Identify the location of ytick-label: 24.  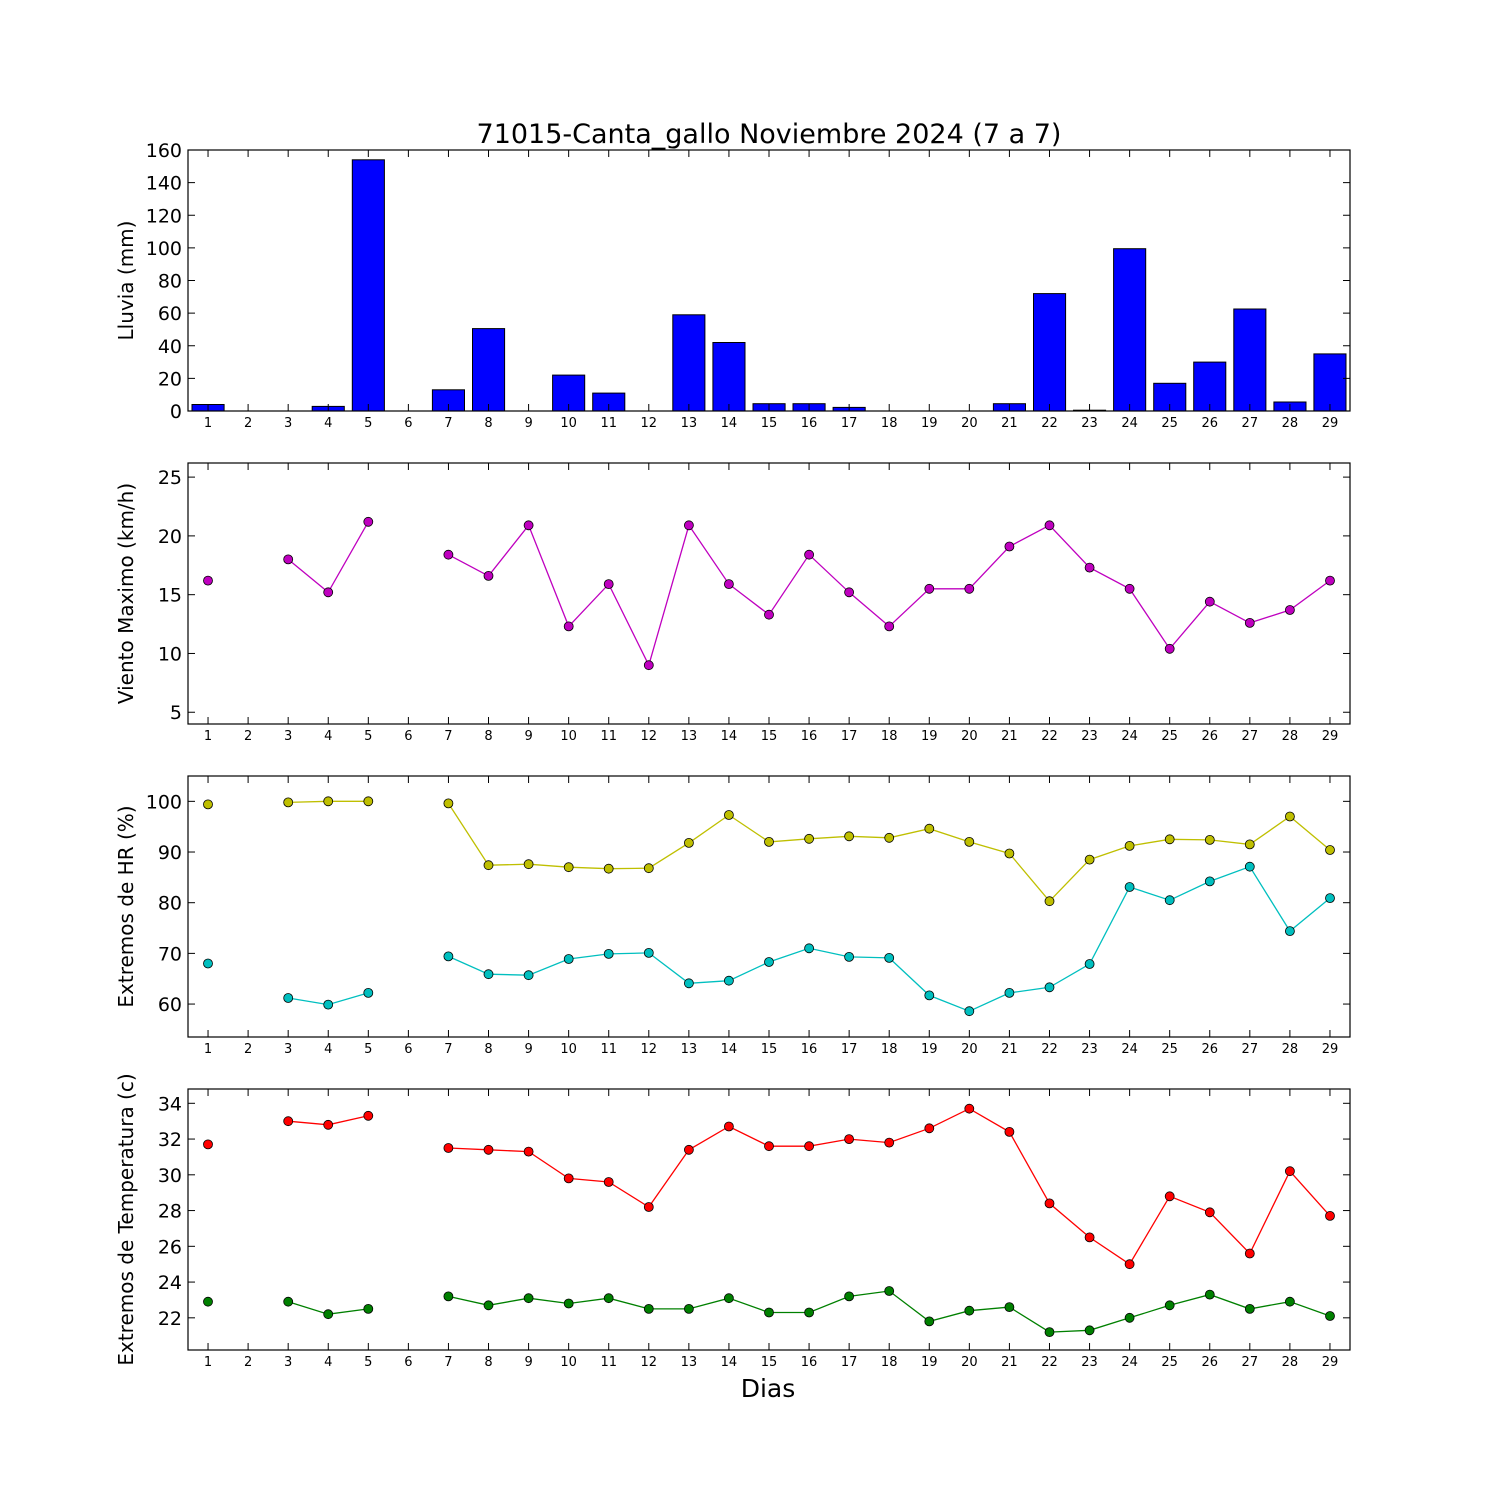
(170, 1283).